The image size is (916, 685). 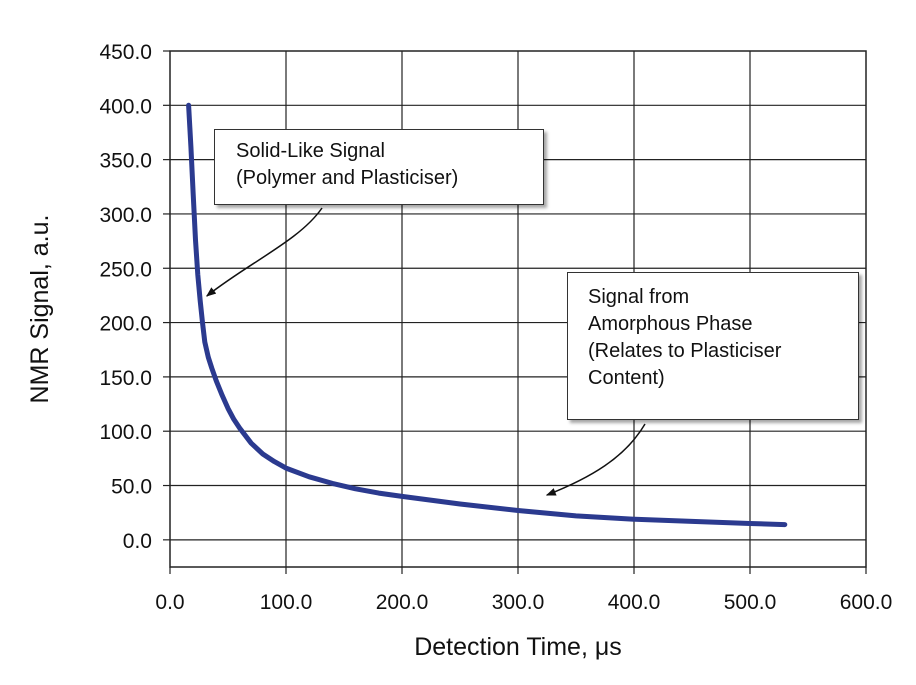 I want to click on y-tick-label: 100.0, so click(x=125, y=432).